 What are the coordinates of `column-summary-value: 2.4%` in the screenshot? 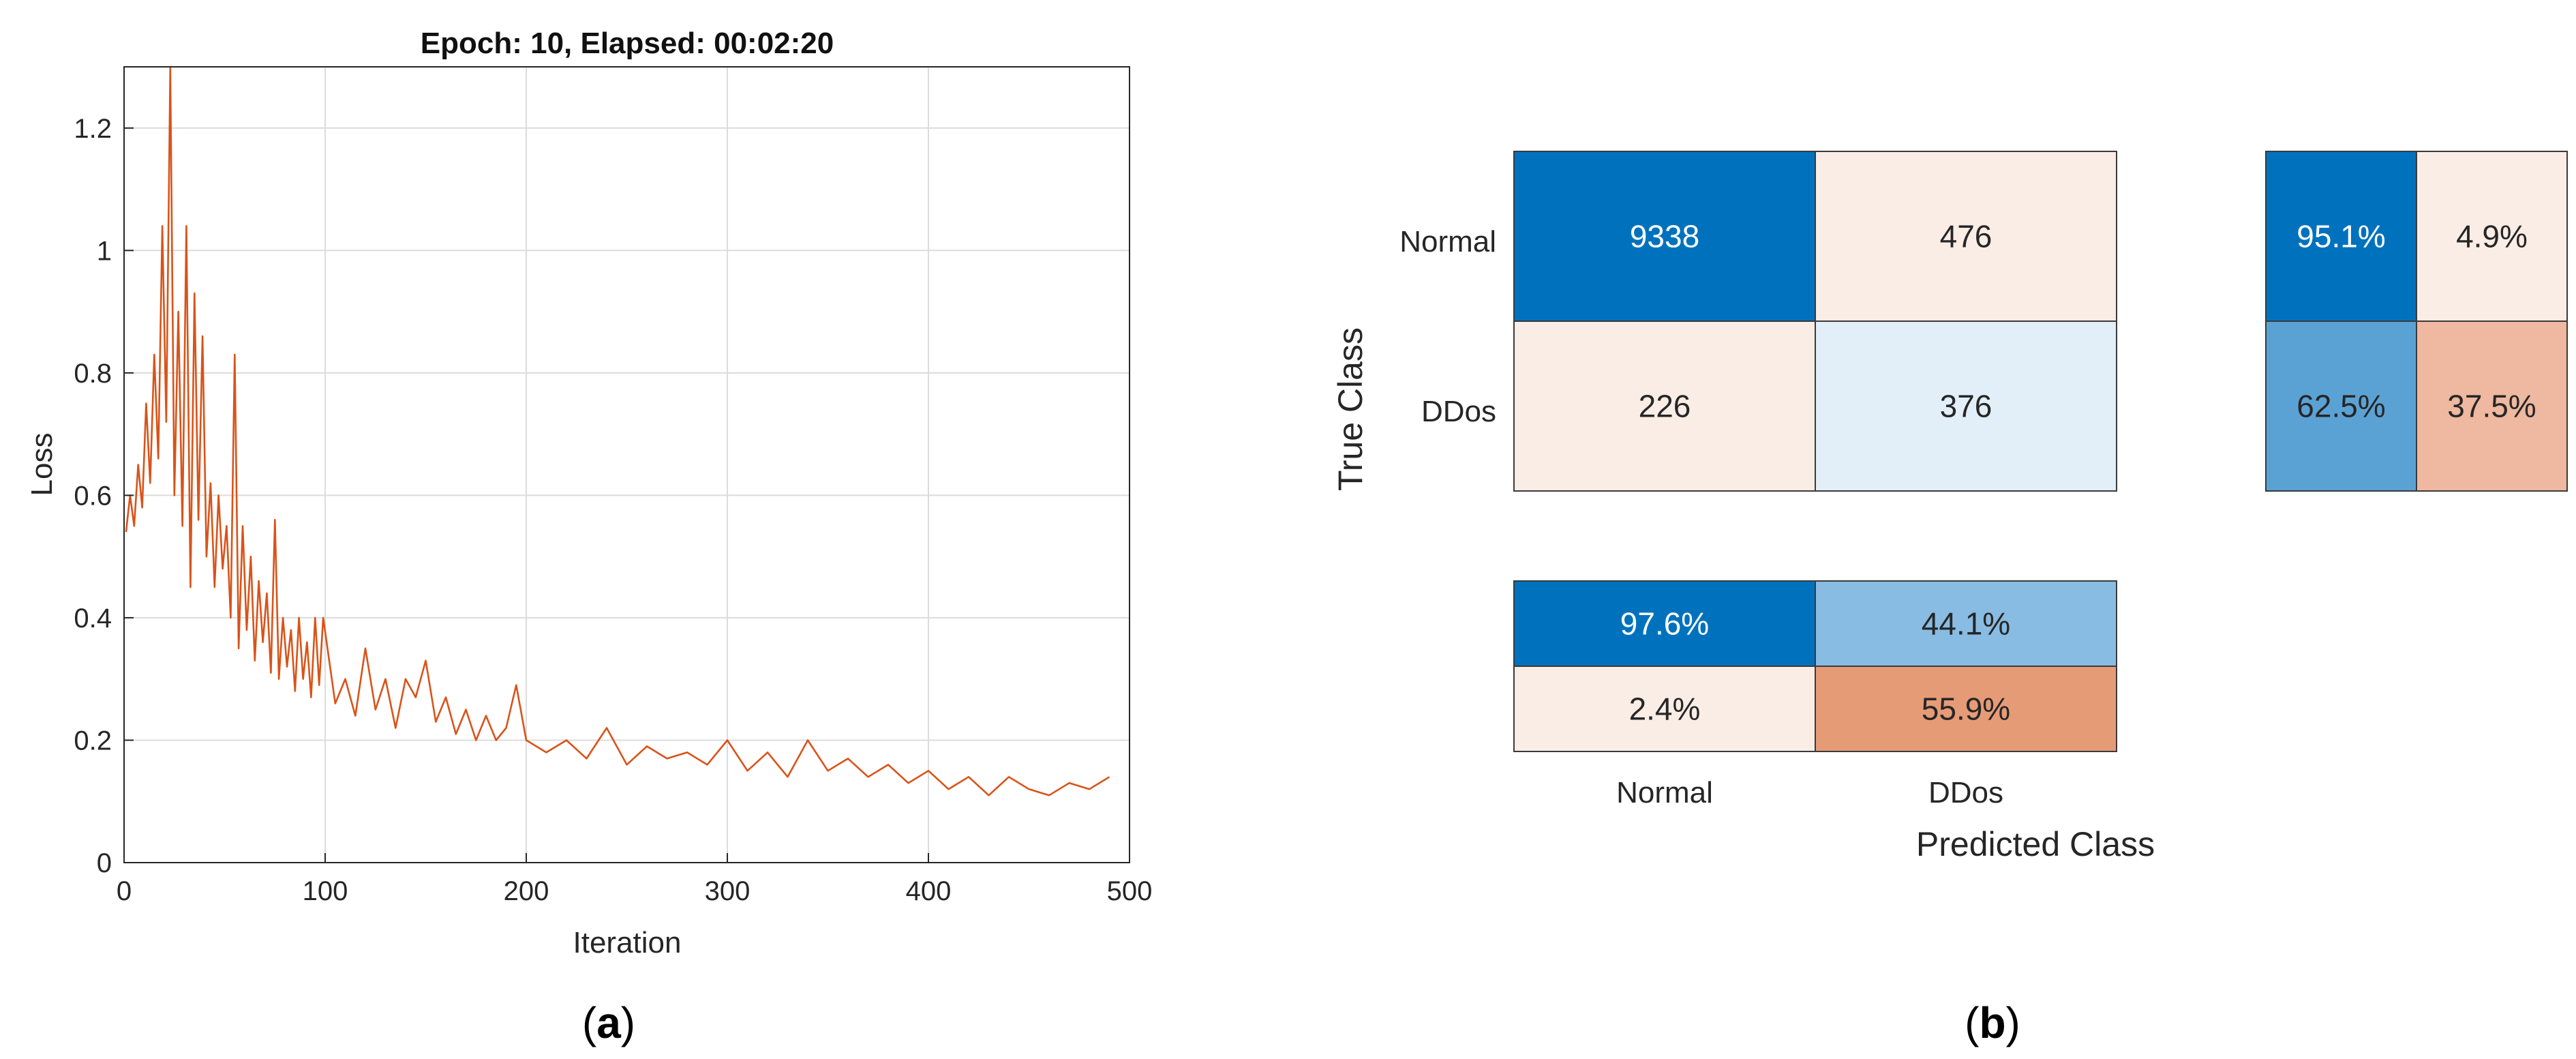 It's located at (1665, 709).